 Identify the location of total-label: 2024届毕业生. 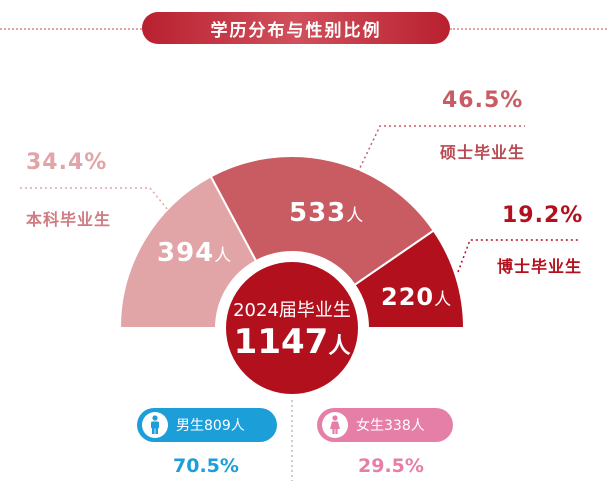
(292, 310).